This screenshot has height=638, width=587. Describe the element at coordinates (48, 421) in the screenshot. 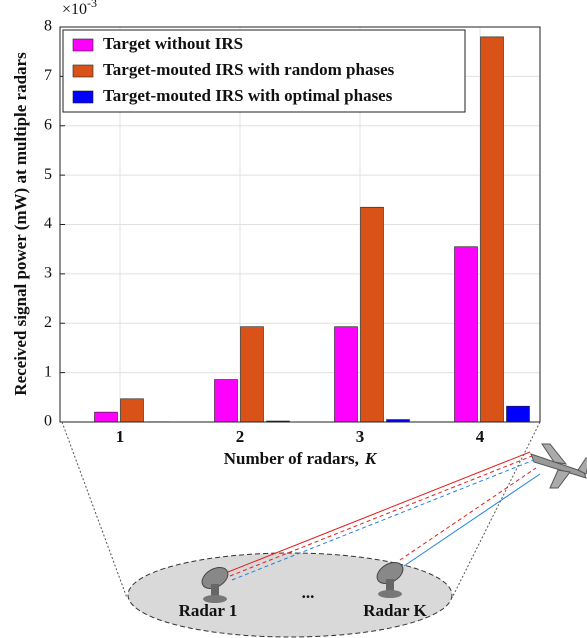

I see `y-tick-label: 0` at that location.